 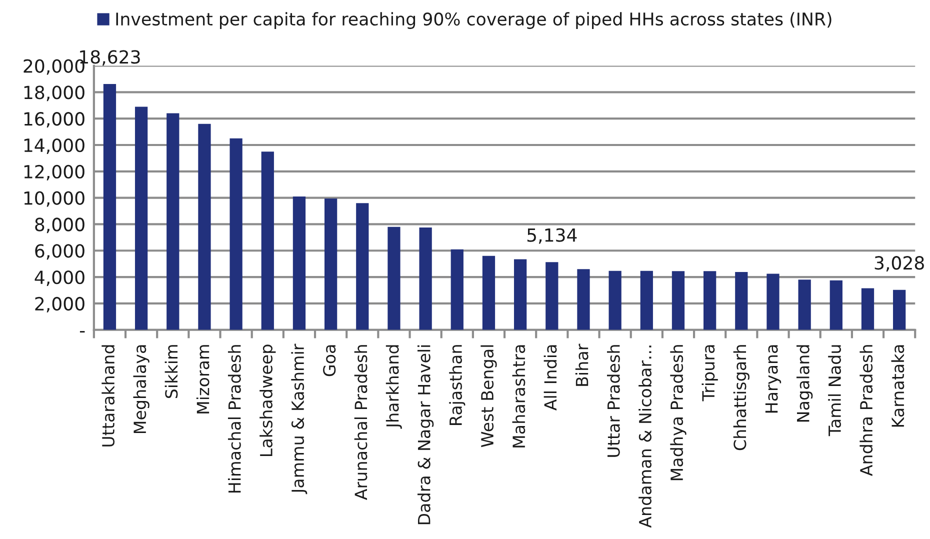 I want to click on x-tick-label: Tripura, so click(x=710, y=373).